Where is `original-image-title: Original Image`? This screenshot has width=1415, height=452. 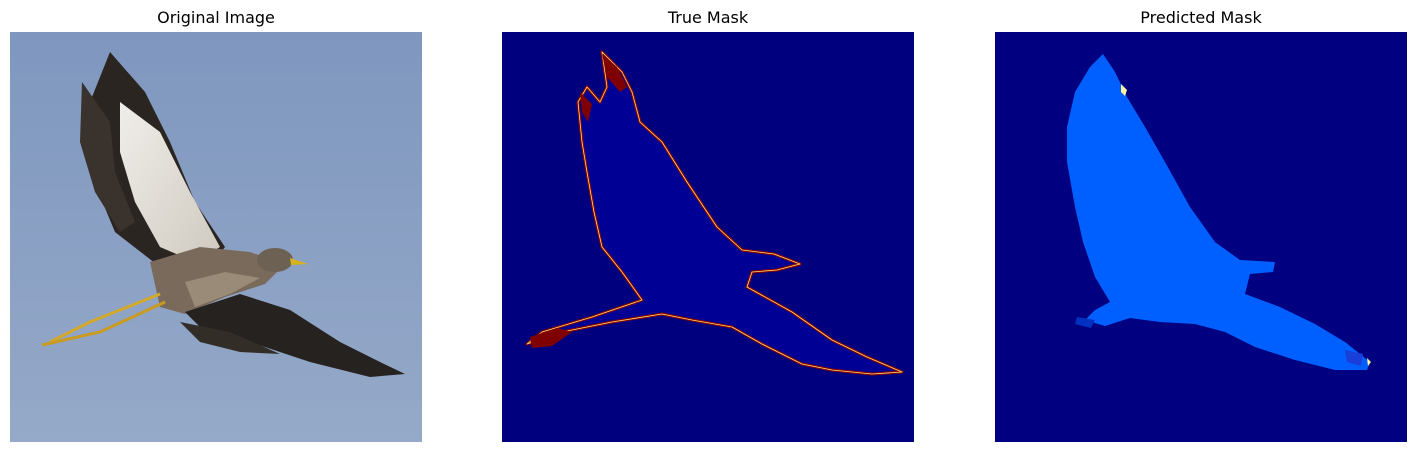
original-image-title: Original Image is located at coordinates (216, 17).